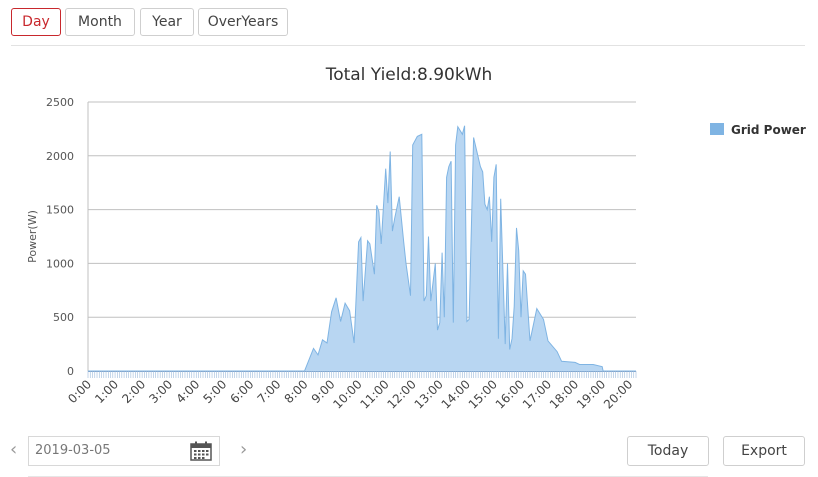 The width and height of the screenshot is (818, 477). I want to click on y-tick-label: 500, so click(63, 317).